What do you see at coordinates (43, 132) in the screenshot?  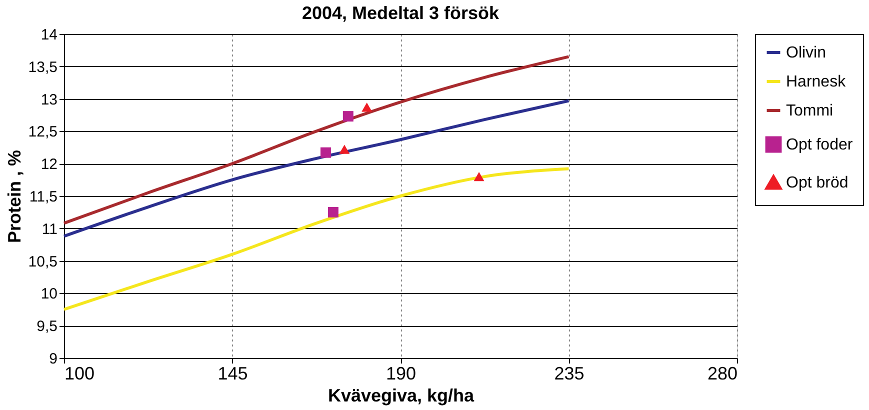 I see `y-tick-label: 12,5` at bounding box center [43, 132].